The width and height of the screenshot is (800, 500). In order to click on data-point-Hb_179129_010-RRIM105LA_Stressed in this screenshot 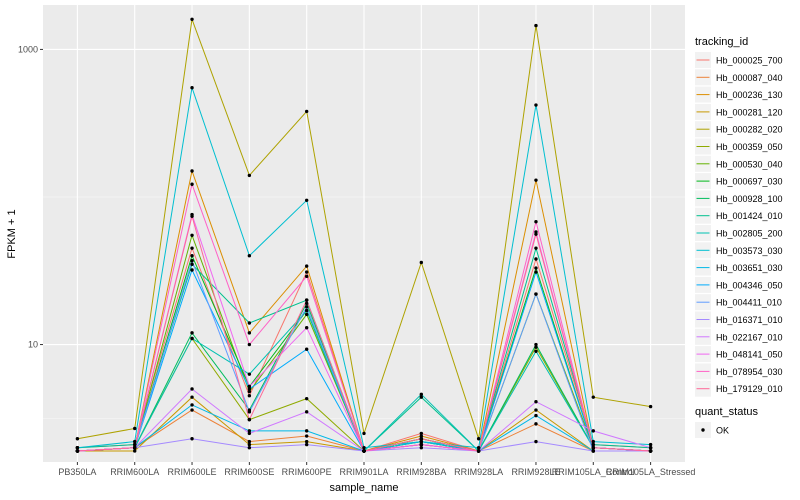, I will do `click(650, 450)`.